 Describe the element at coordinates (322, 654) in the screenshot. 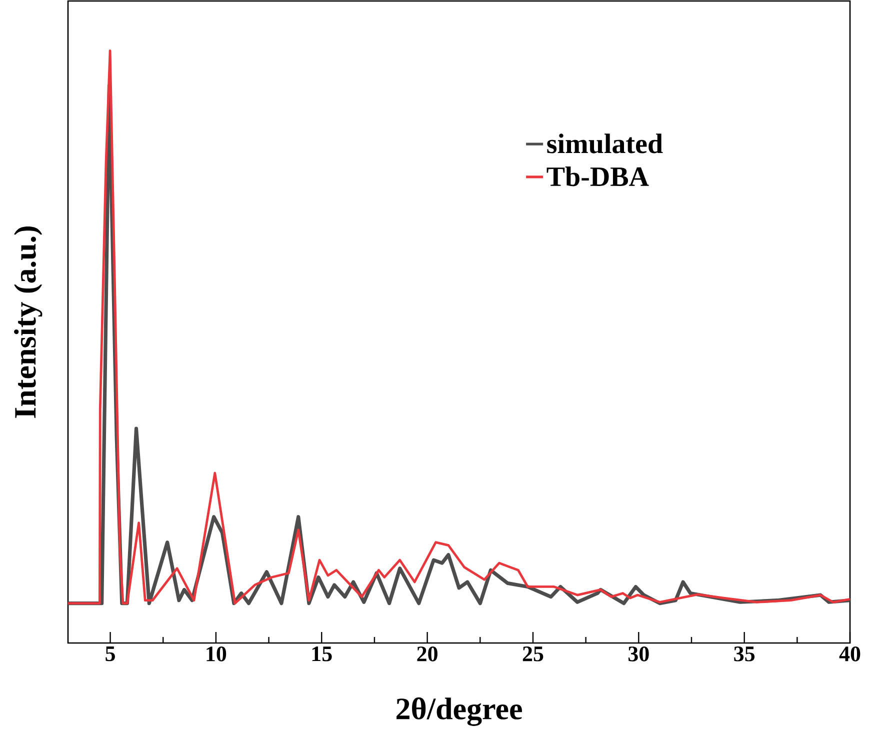

I see `x-tick-label: 15` at that location.